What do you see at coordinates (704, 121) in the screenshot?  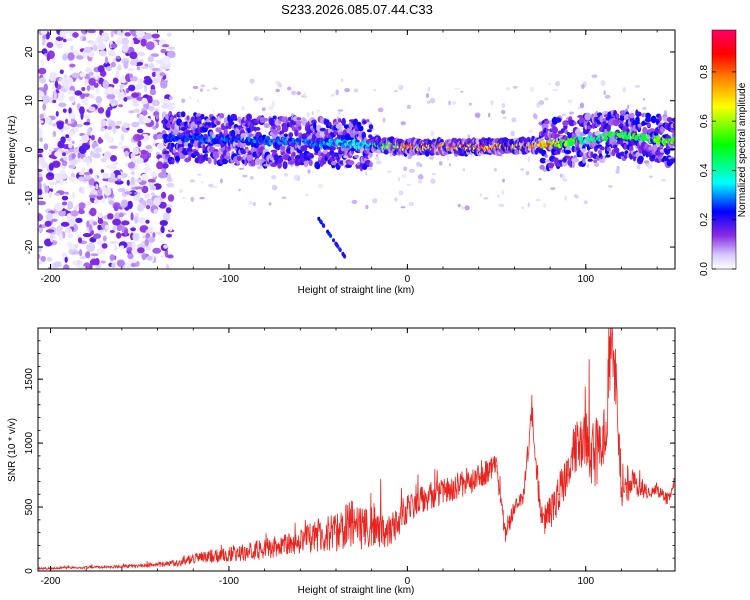 I see `colorbar-tick-label: 0.6` at bounding box center [704, 121].